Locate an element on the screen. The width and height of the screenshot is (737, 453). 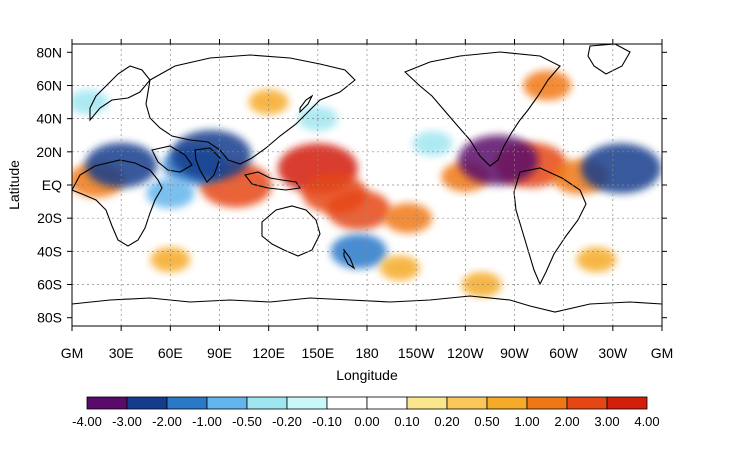
x-tick-label: 60W is located at coordinates (564, 353).